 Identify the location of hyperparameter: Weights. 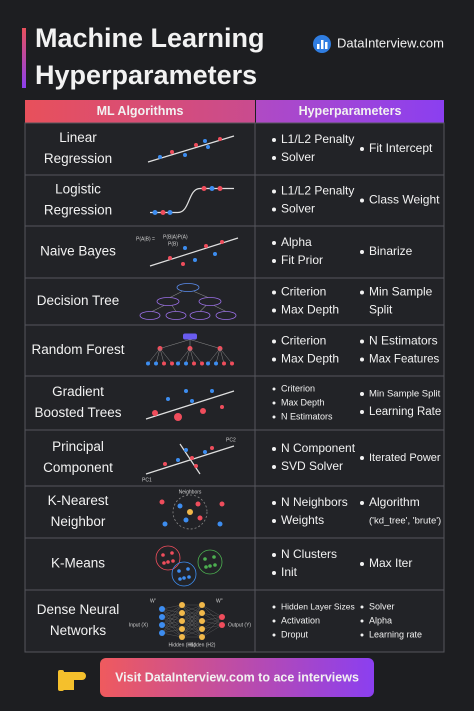
(302, 520).